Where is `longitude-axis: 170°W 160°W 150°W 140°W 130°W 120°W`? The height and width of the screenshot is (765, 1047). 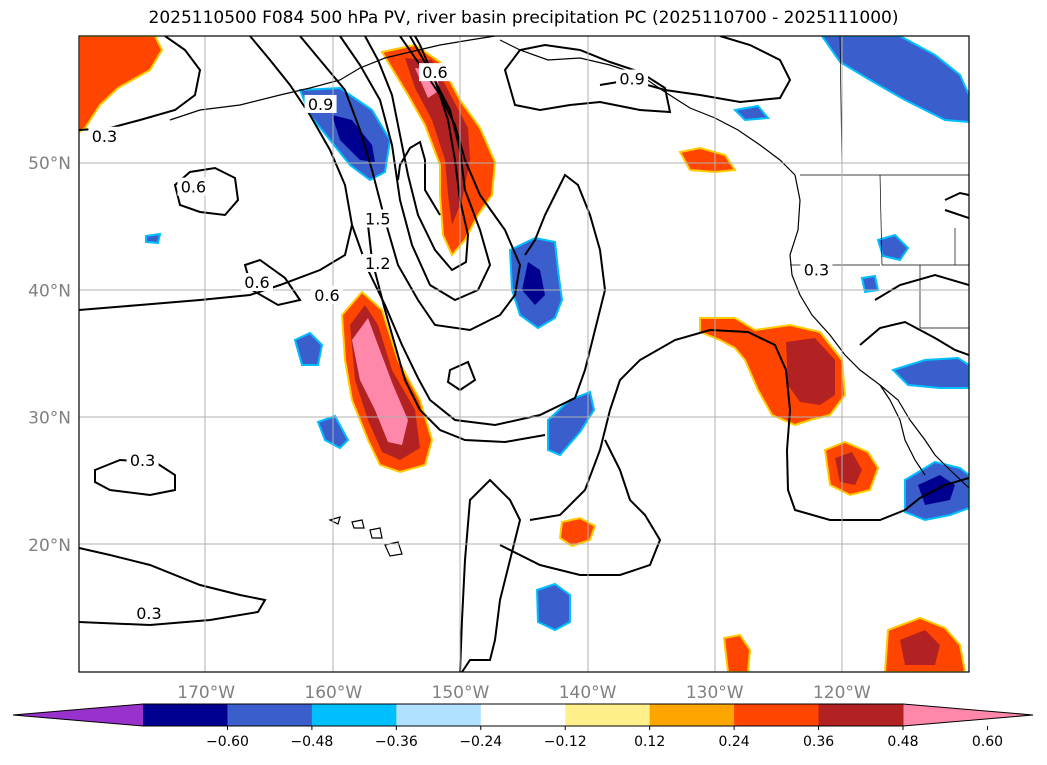 longitude-axis: 170°W 160°W 150°W 140°W 130°W 120°W is located at coordinates (524, 693).